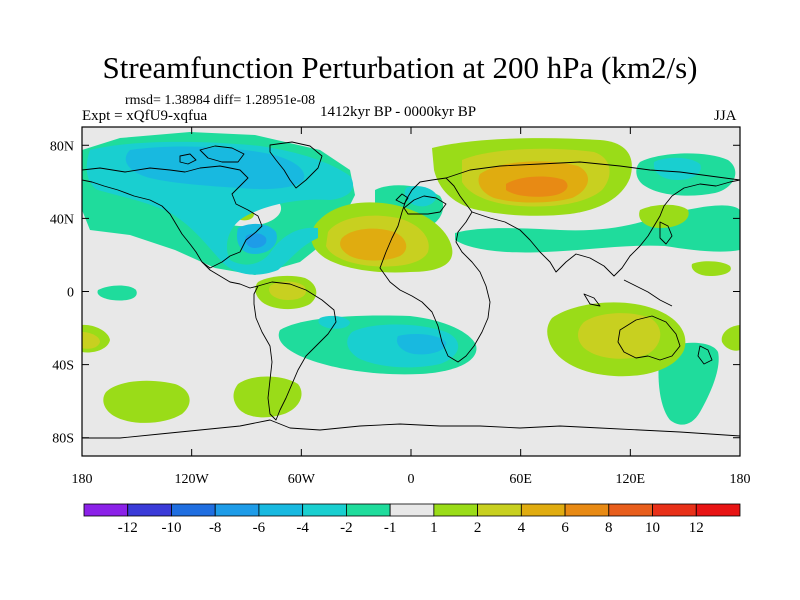  I want to click on colorbar-label: 8, so click(609, 528).